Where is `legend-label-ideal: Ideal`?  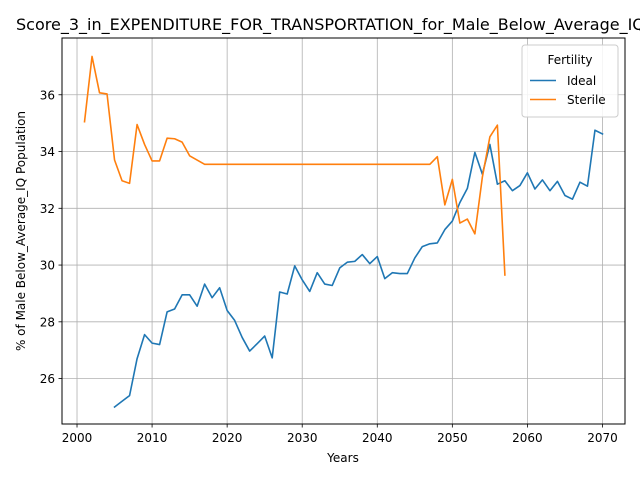 legend-label-ideal: Ideal is located at coordinates (581, 81).